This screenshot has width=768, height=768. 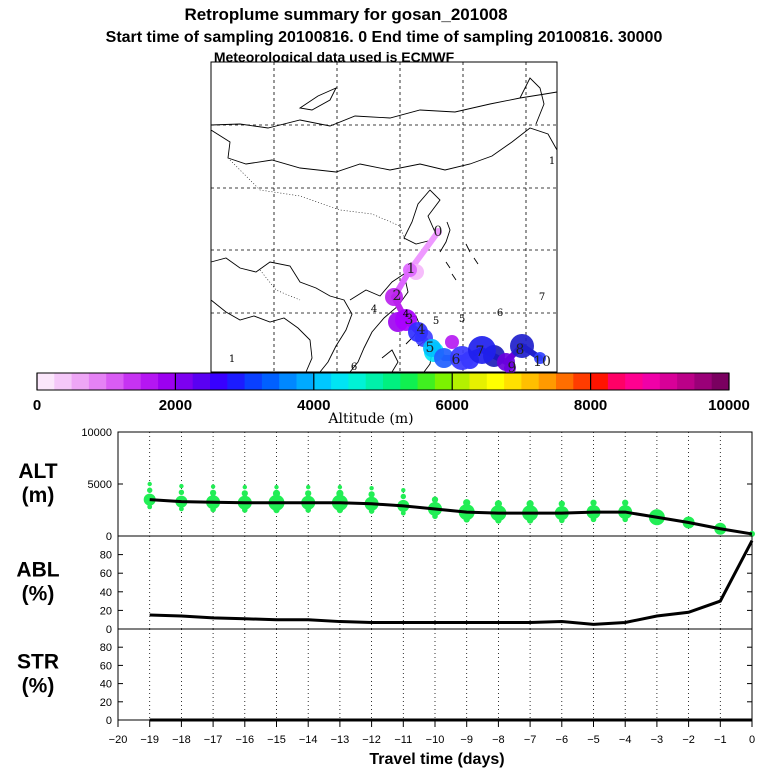 I want to click on x-tick-label: −3, so click(x=657, y=740).